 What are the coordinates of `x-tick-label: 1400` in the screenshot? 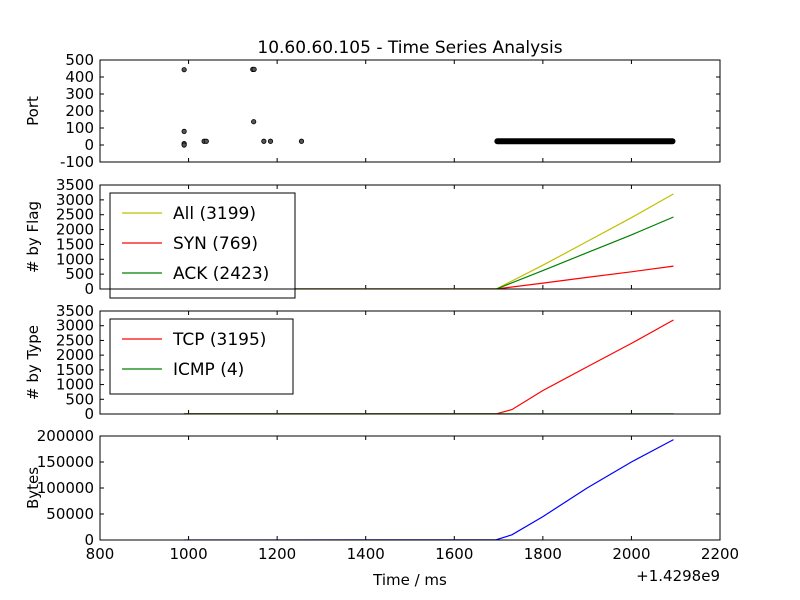 It's located at (366, 554).